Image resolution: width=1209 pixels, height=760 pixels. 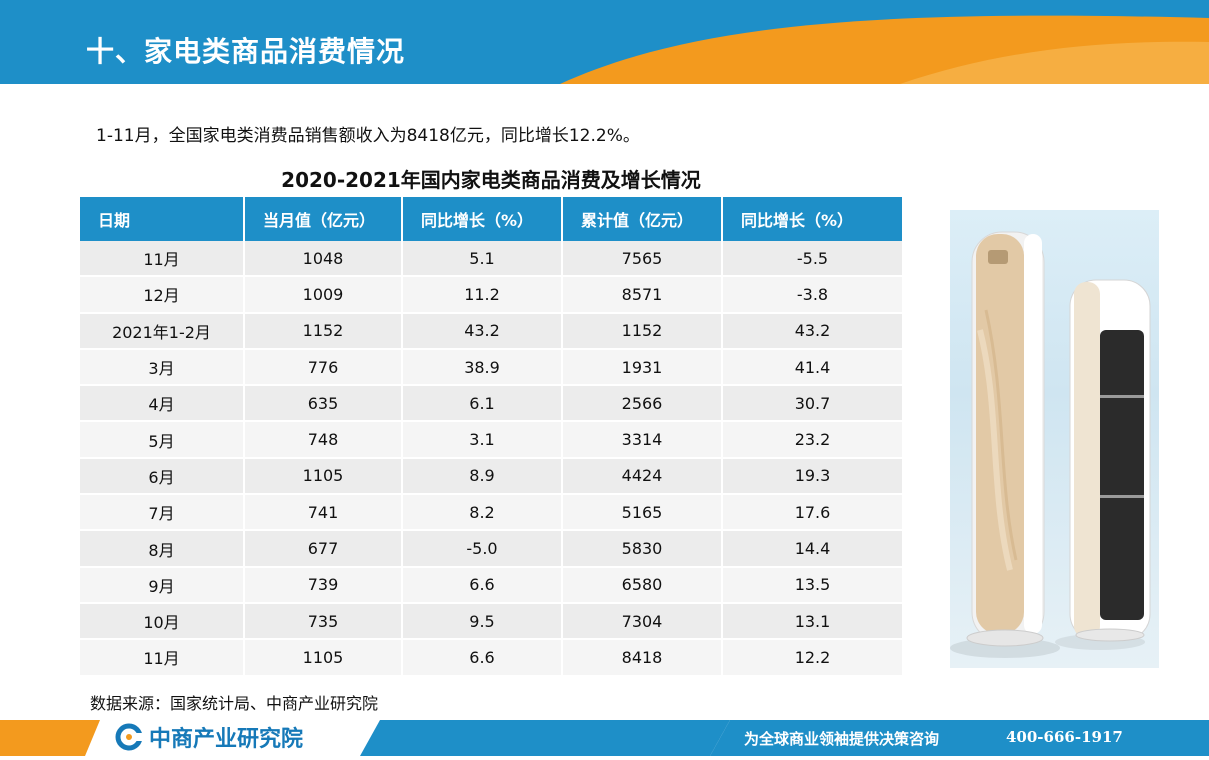 What do you see at coordinates (323, 513) in the screenshot?
I see `table-cell: 741` at bounding box center [323, 513].